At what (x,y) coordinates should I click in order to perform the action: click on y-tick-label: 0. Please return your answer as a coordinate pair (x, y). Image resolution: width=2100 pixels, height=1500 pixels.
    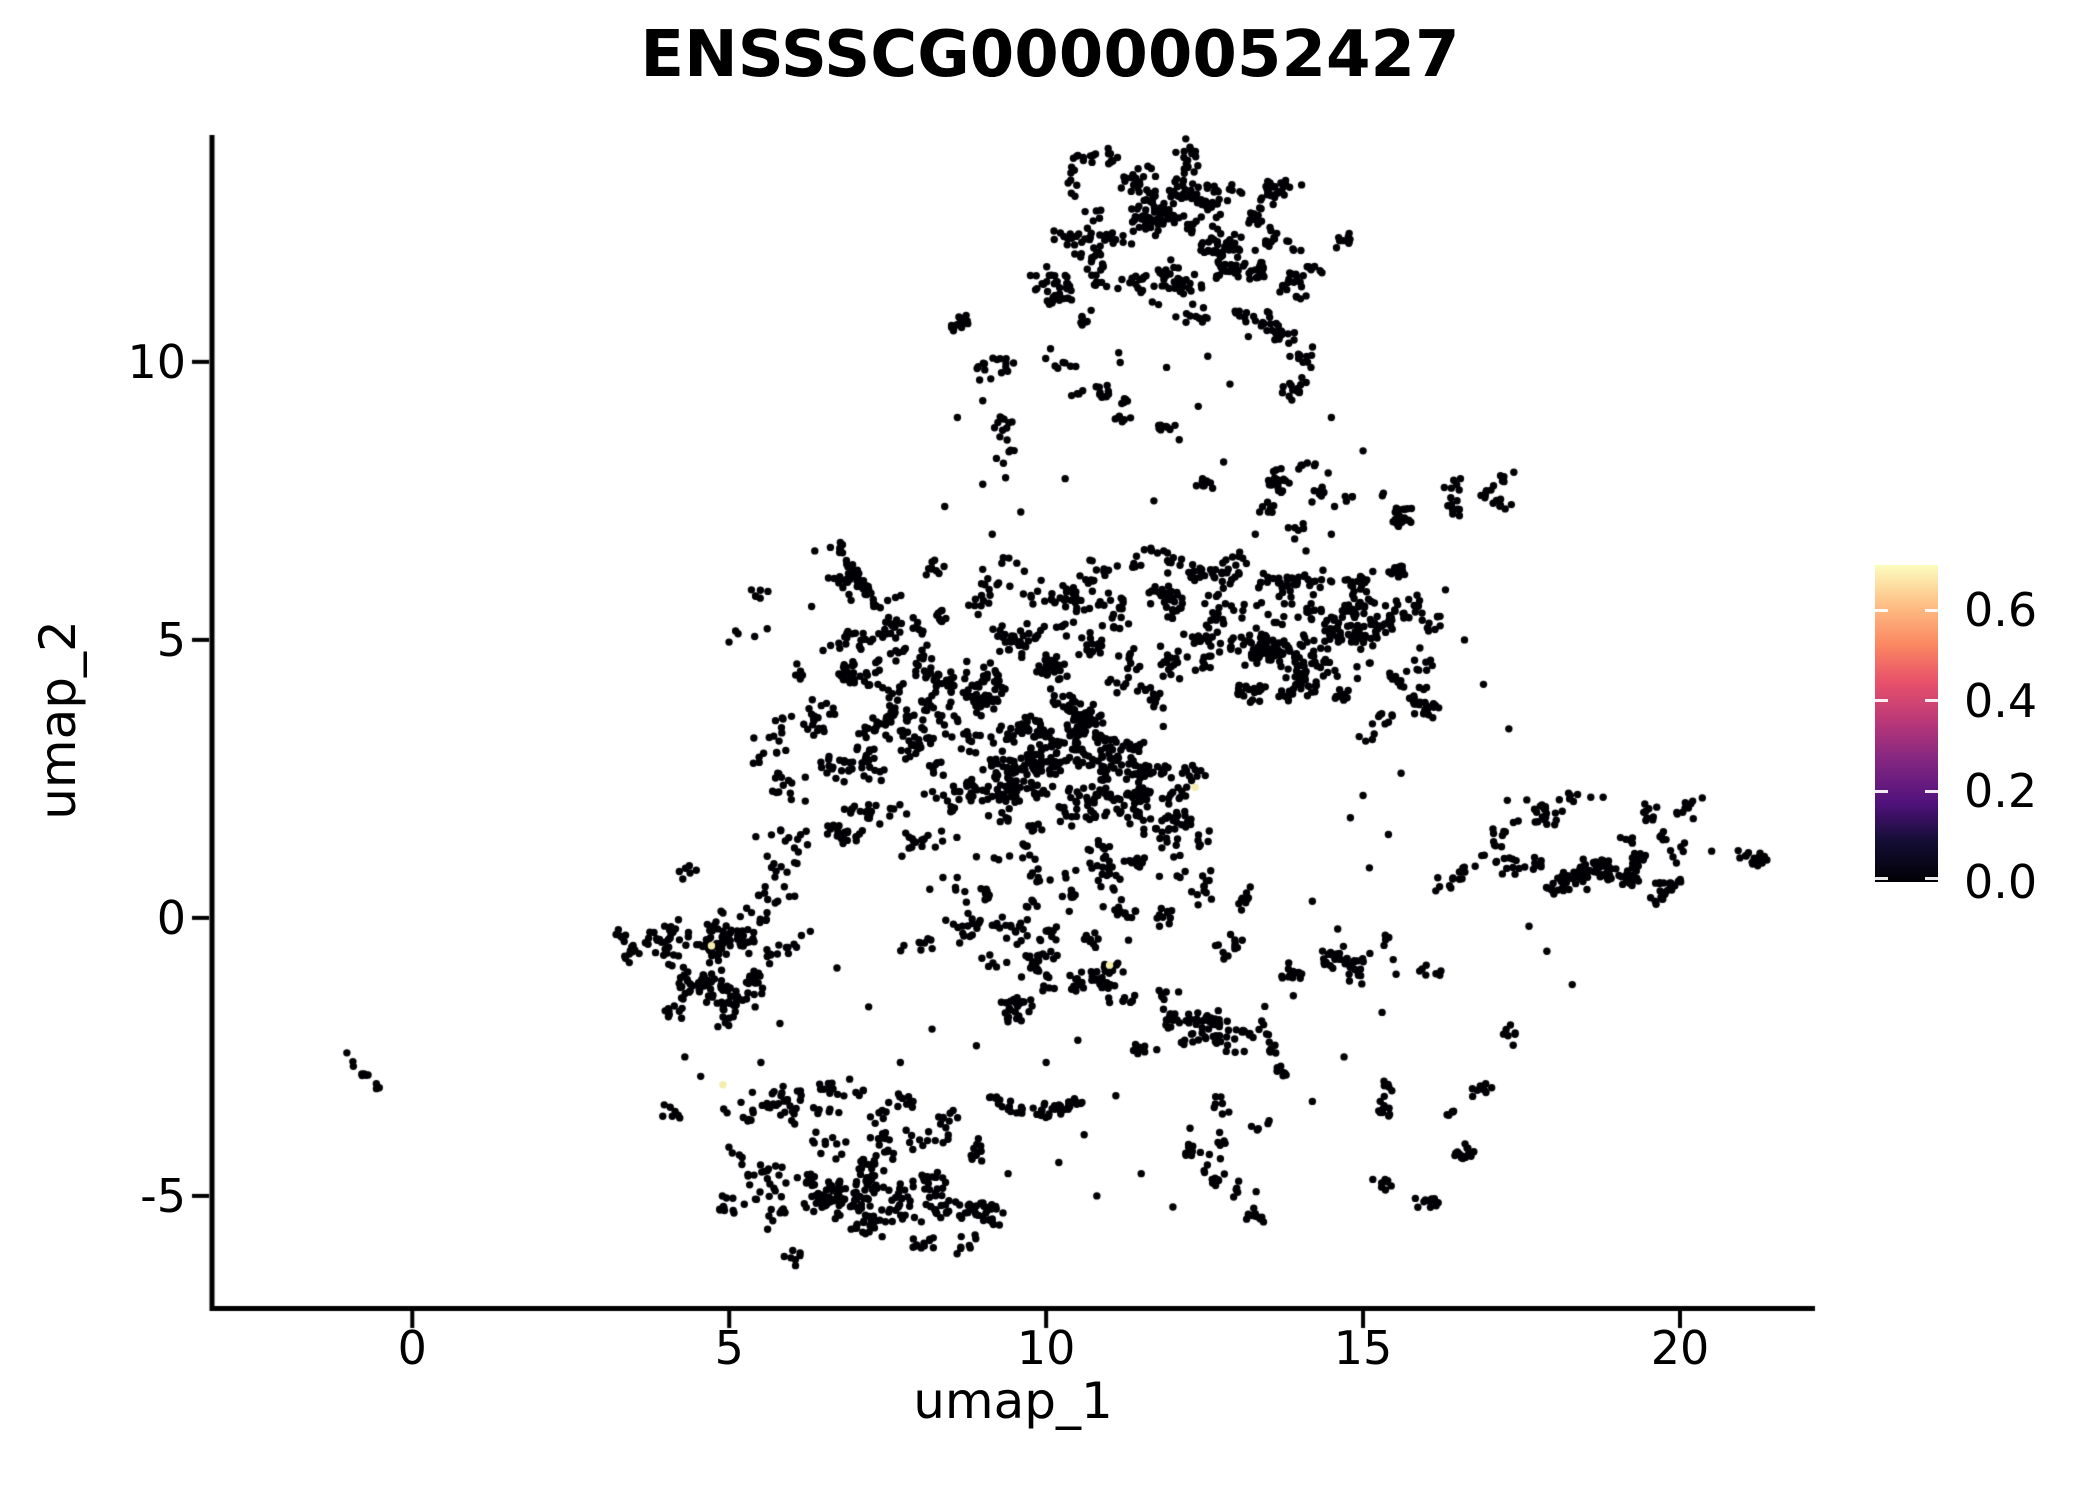
    Looking at the image, I should click on (171, 917).